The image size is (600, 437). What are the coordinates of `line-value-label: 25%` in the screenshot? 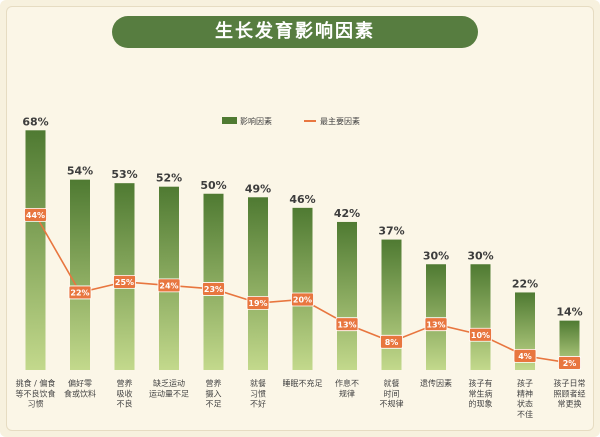 It's located at (124, 282).